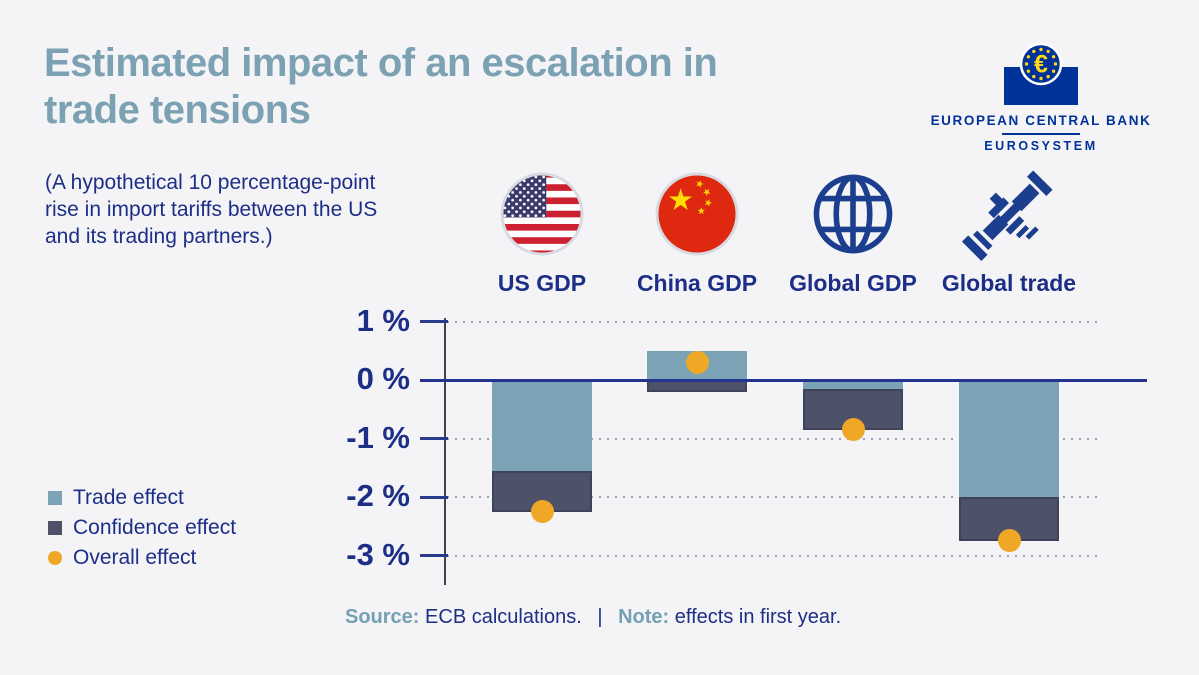 The height and width of the screenshot is (675, 1199). Describe the element at coordinates (55, 558) in the screenshot. I see `overall-effect-dot-icon` at that location.